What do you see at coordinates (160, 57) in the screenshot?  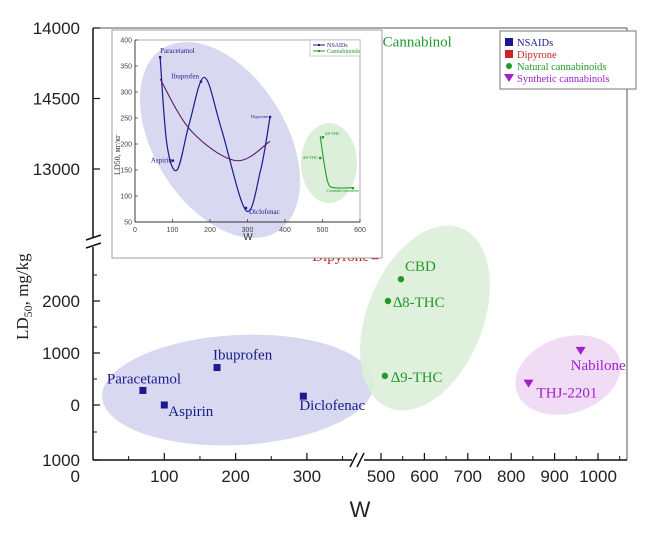 I see `inset-point-paracetamol` at bounding box center [160, 57].